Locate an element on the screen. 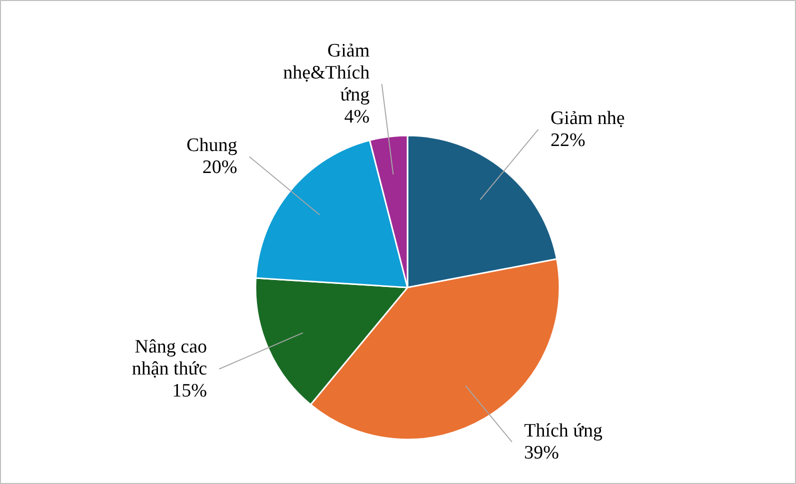  slice-label: Thích ứng is located at coordinates (563, 431).